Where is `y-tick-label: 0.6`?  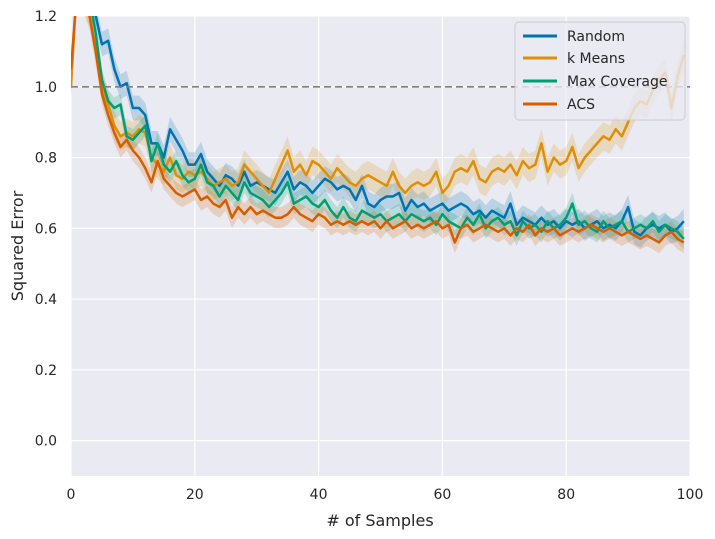
y-tick-label: 0.6 is located at coordinates (46, 229).